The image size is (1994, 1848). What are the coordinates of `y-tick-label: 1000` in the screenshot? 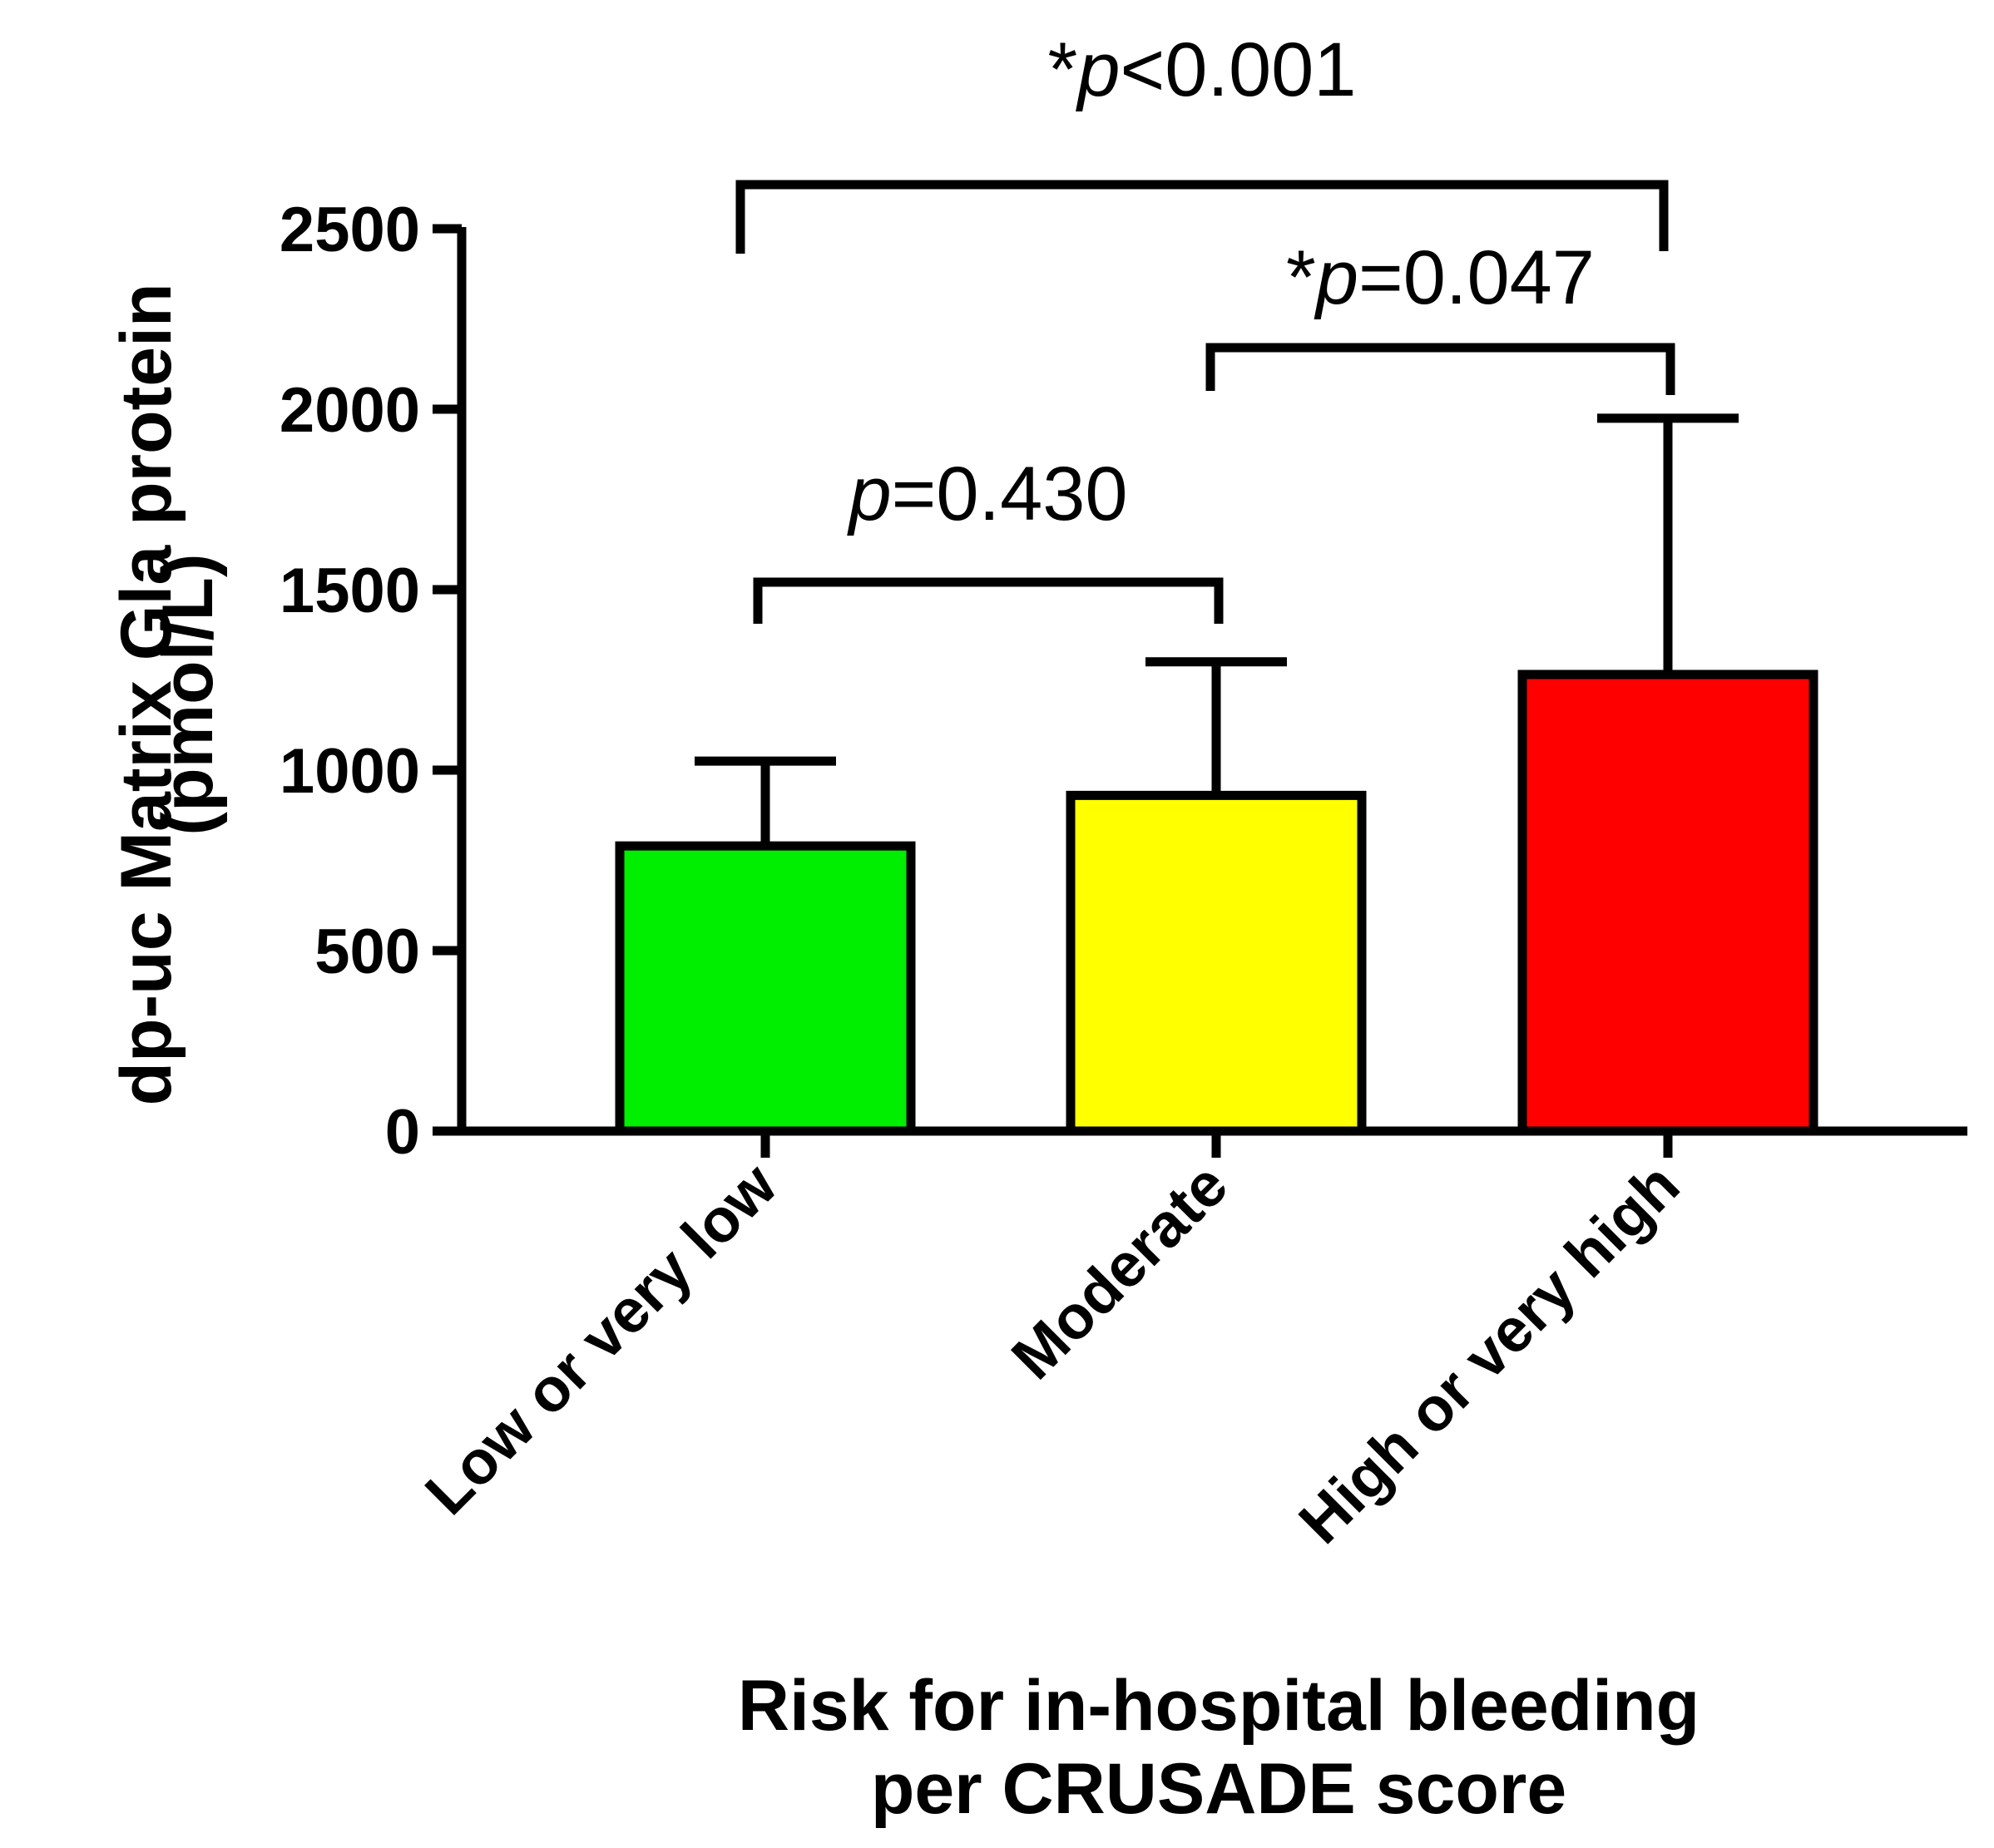 It's located at (350, 771).